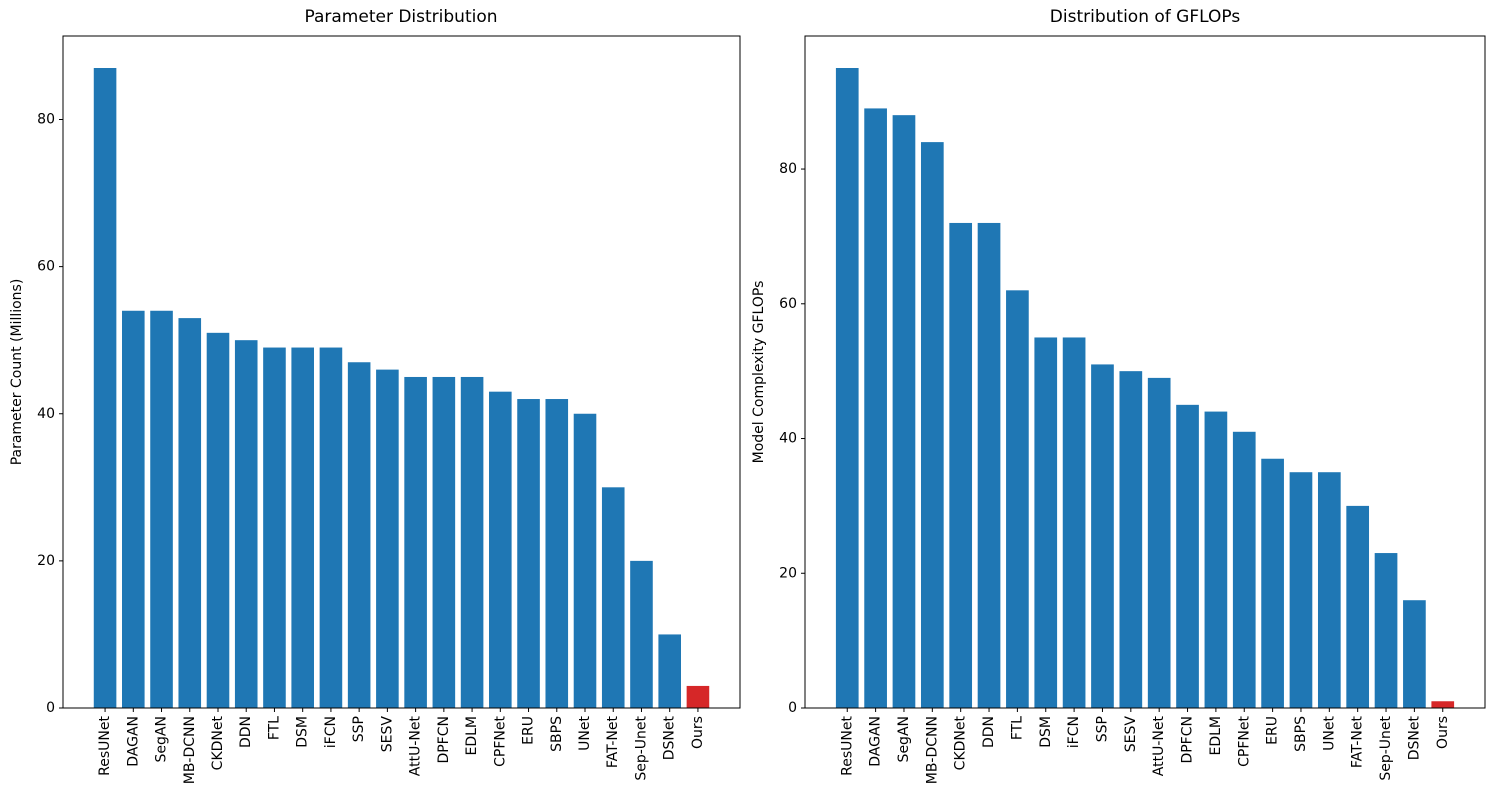 The width and height of the screenshot is (1500, 800). I want to click on bar-DAGAN, so click(875, 408).